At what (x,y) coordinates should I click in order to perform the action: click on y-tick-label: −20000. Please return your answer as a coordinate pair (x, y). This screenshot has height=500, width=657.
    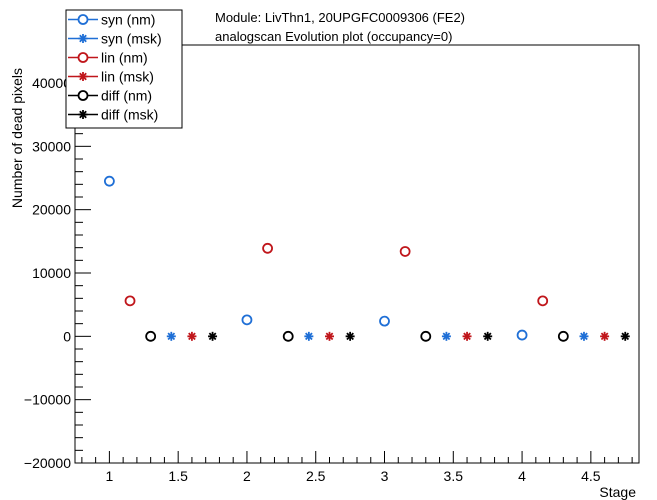
    Looking at the image, I should click on (47, 463).